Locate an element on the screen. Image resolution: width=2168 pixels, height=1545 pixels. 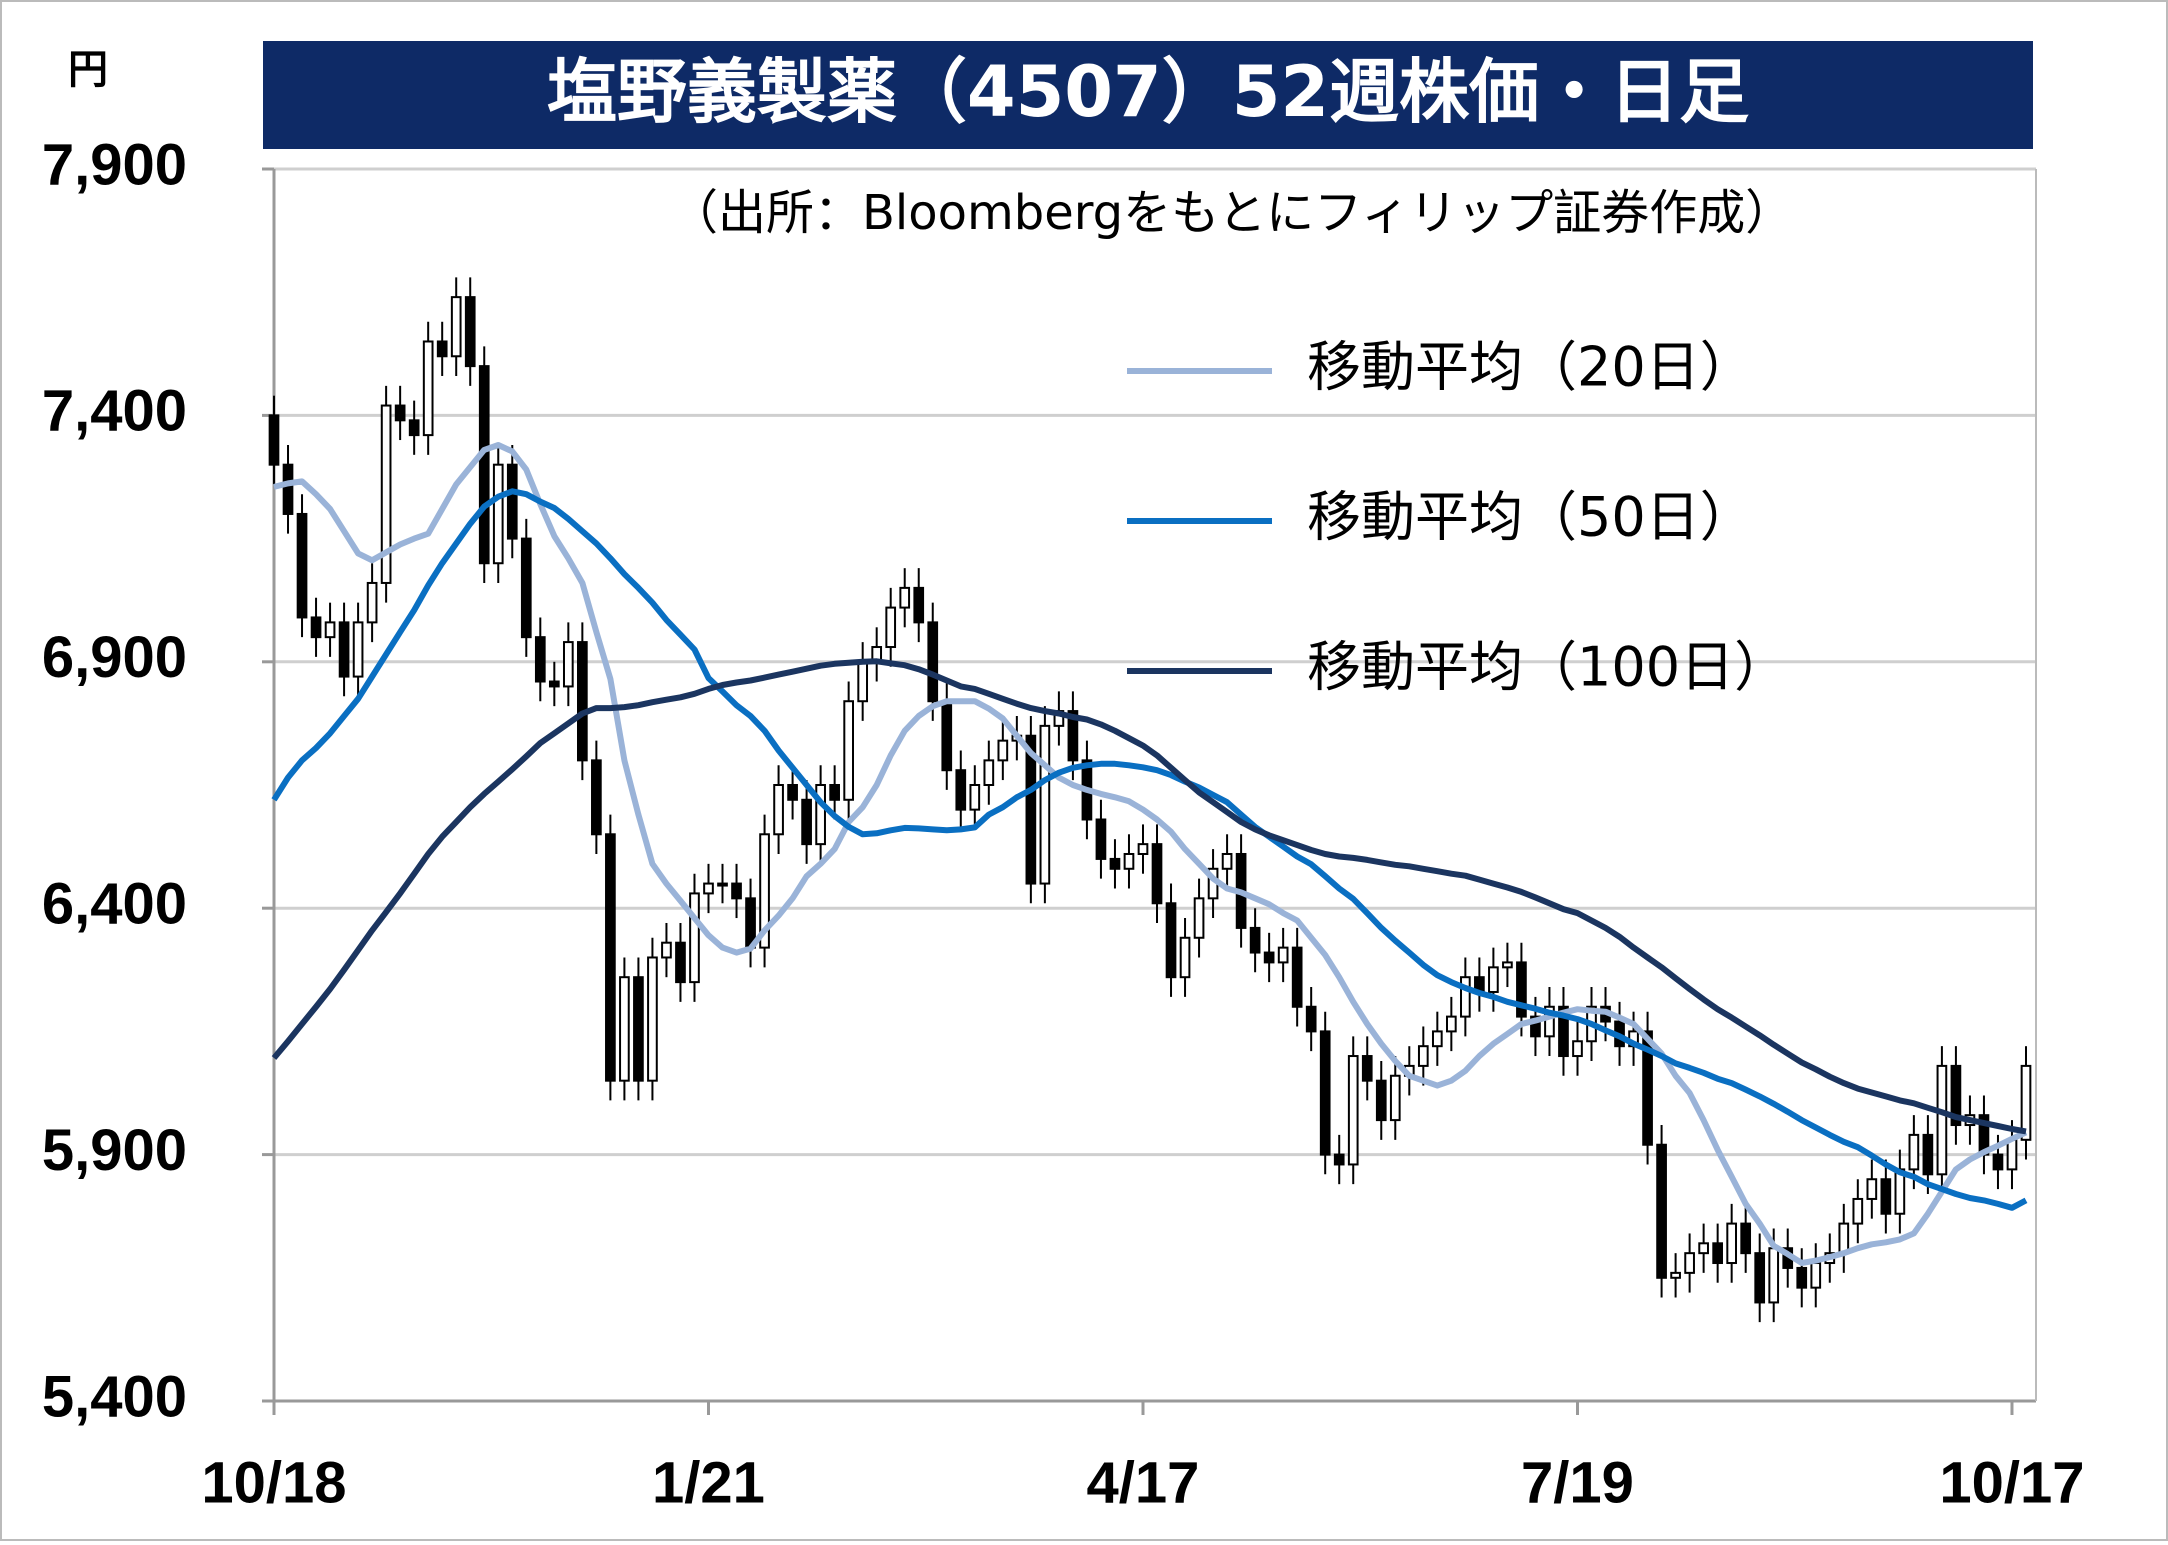
y-unit: 円 is located at coordinates (88, 70).